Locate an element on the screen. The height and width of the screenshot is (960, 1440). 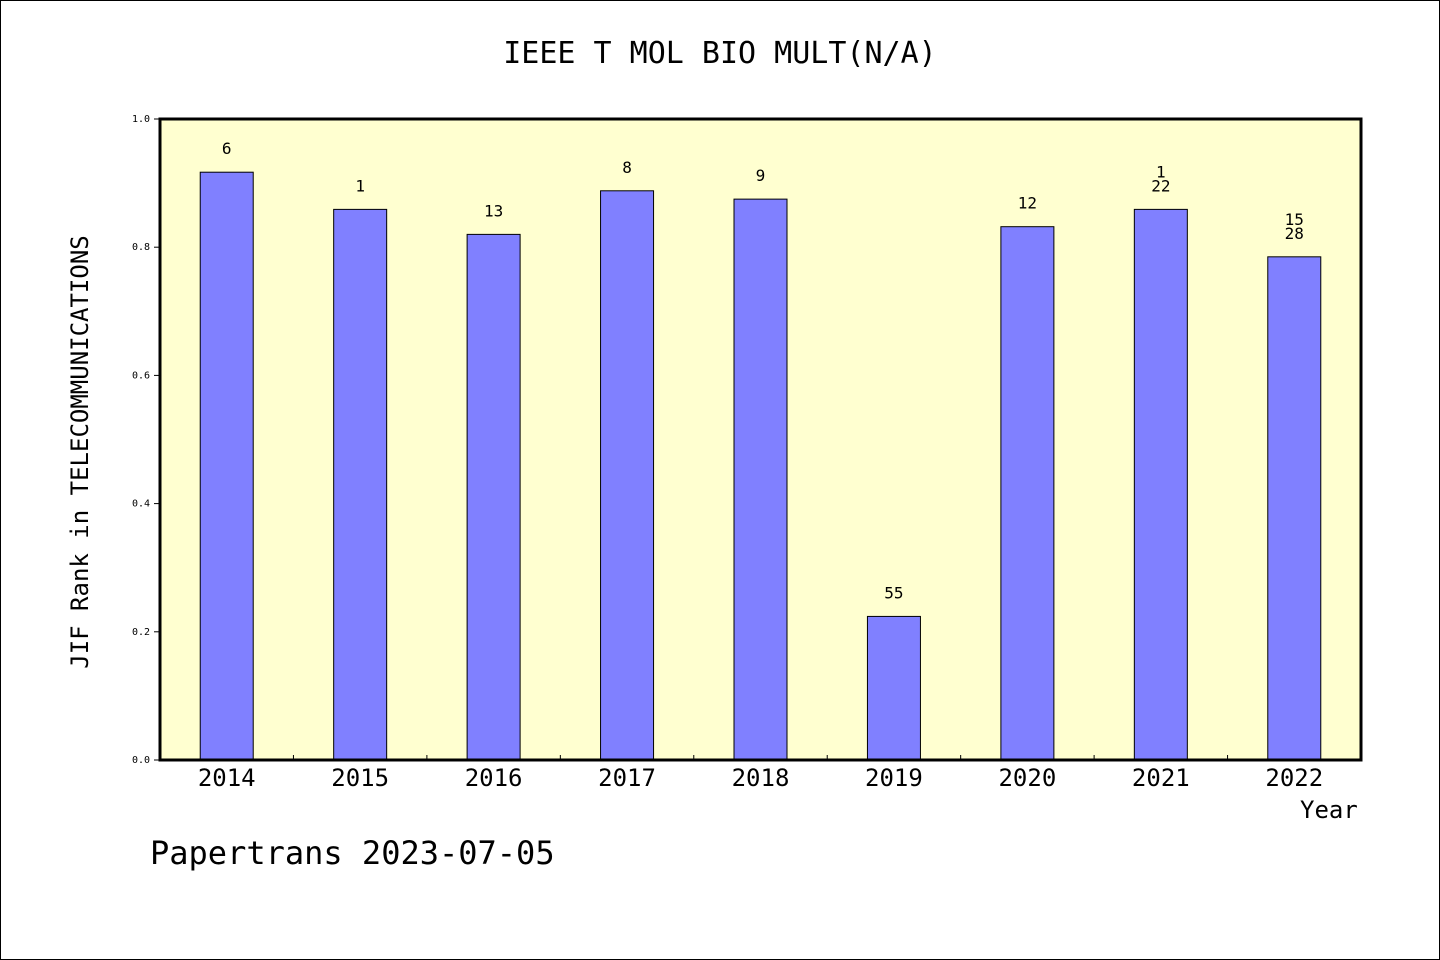
x-tick-label: 2015 is located at coordinates (360, 778).